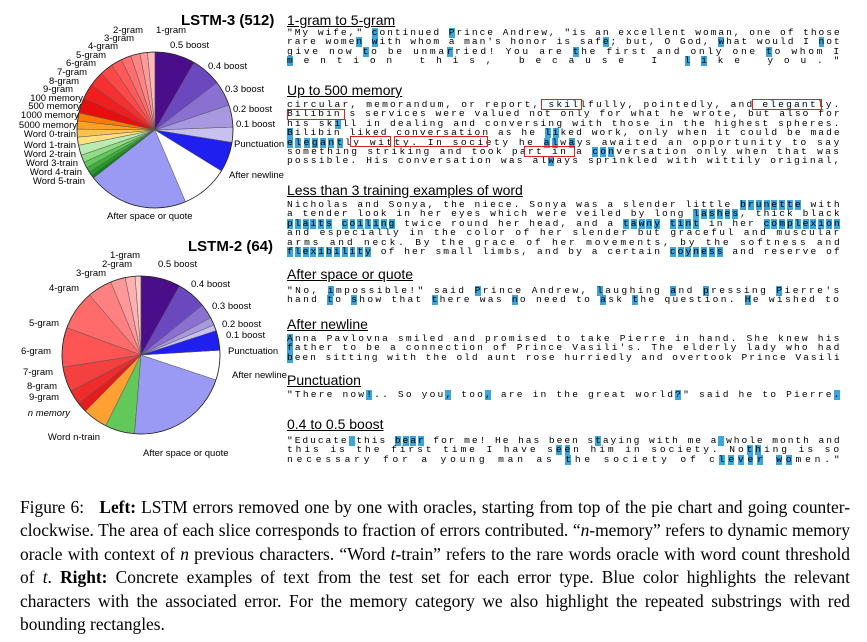 This screenshot has height=642, width=867. What do you see at coordinates (48, 125) in the screenshot?
I see `pie3-label: 5000 memory` at bounding box center [48, 125].